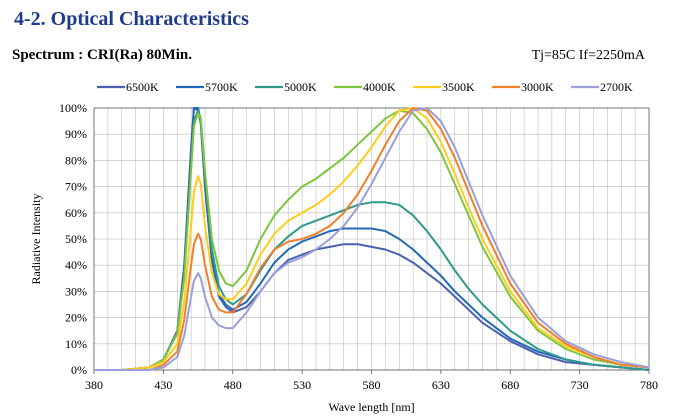 This screenshot has height=420, width=683. What do you see at coordinates (371, 407) in the screenshot?
I see `x-axis-label: Wave length [nm]` at bounding box center [371, 407].